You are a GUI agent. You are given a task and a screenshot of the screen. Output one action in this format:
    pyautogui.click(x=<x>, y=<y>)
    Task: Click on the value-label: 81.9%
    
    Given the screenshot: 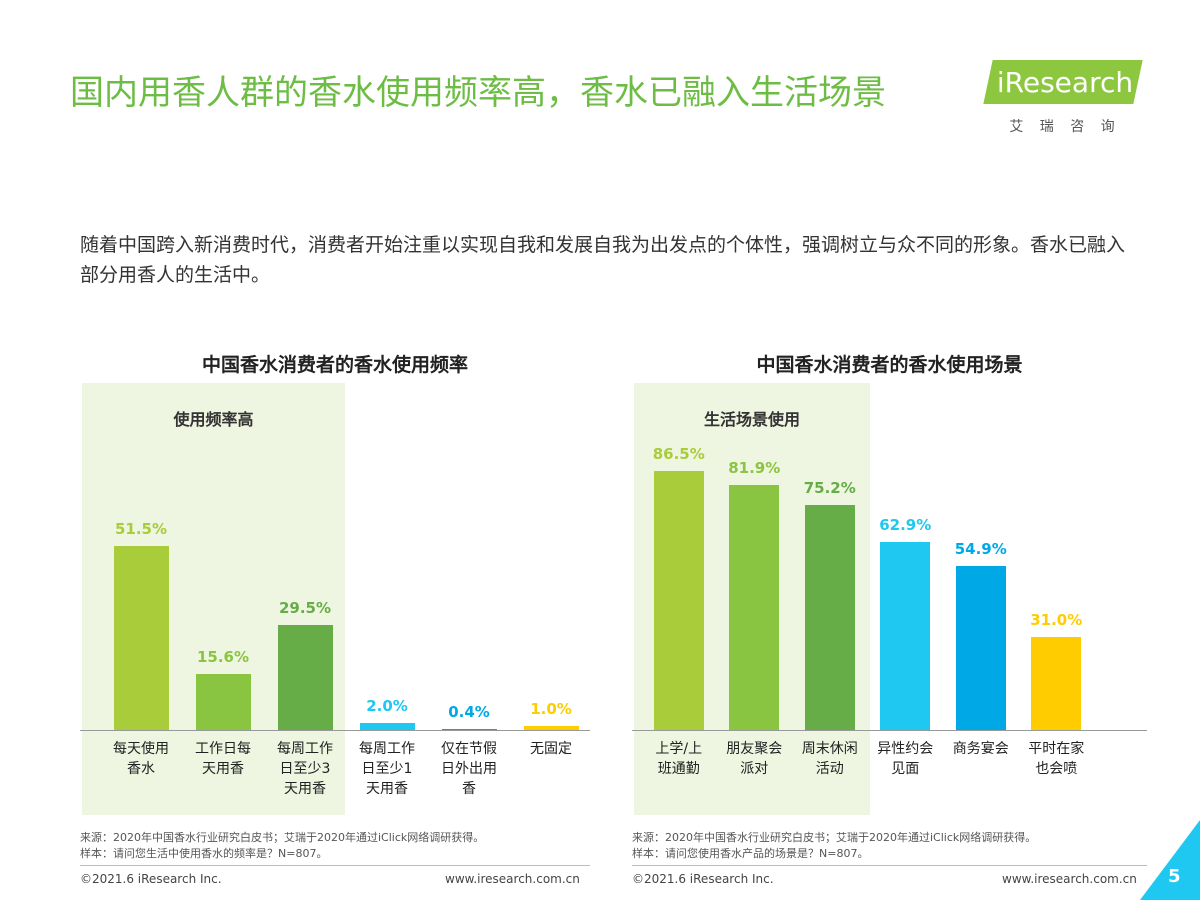 What is the action you would take?
    pyautogui.click(x=754, y=468)
    